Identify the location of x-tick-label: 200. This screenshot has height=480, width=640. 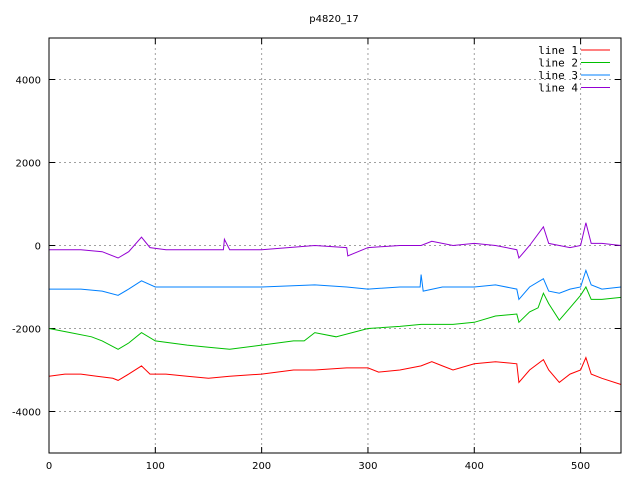
(261, 466).